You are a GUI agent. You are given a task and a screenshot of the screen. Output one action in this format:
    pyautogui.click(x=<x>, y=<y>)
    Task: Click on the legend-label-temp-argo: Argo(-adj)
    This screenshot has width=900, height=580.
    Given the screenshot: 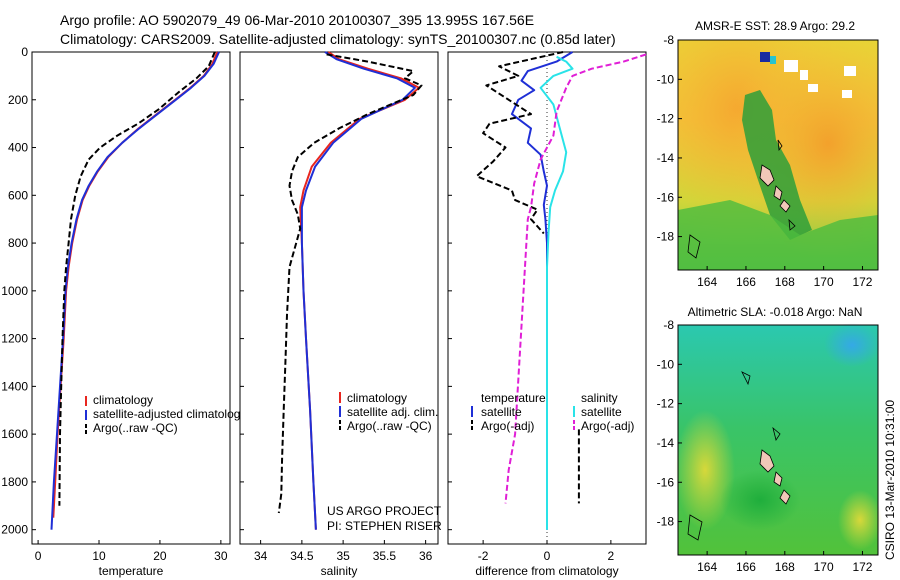 What is the action you would take?
    pyautogui.click(x=507, y=426)
    